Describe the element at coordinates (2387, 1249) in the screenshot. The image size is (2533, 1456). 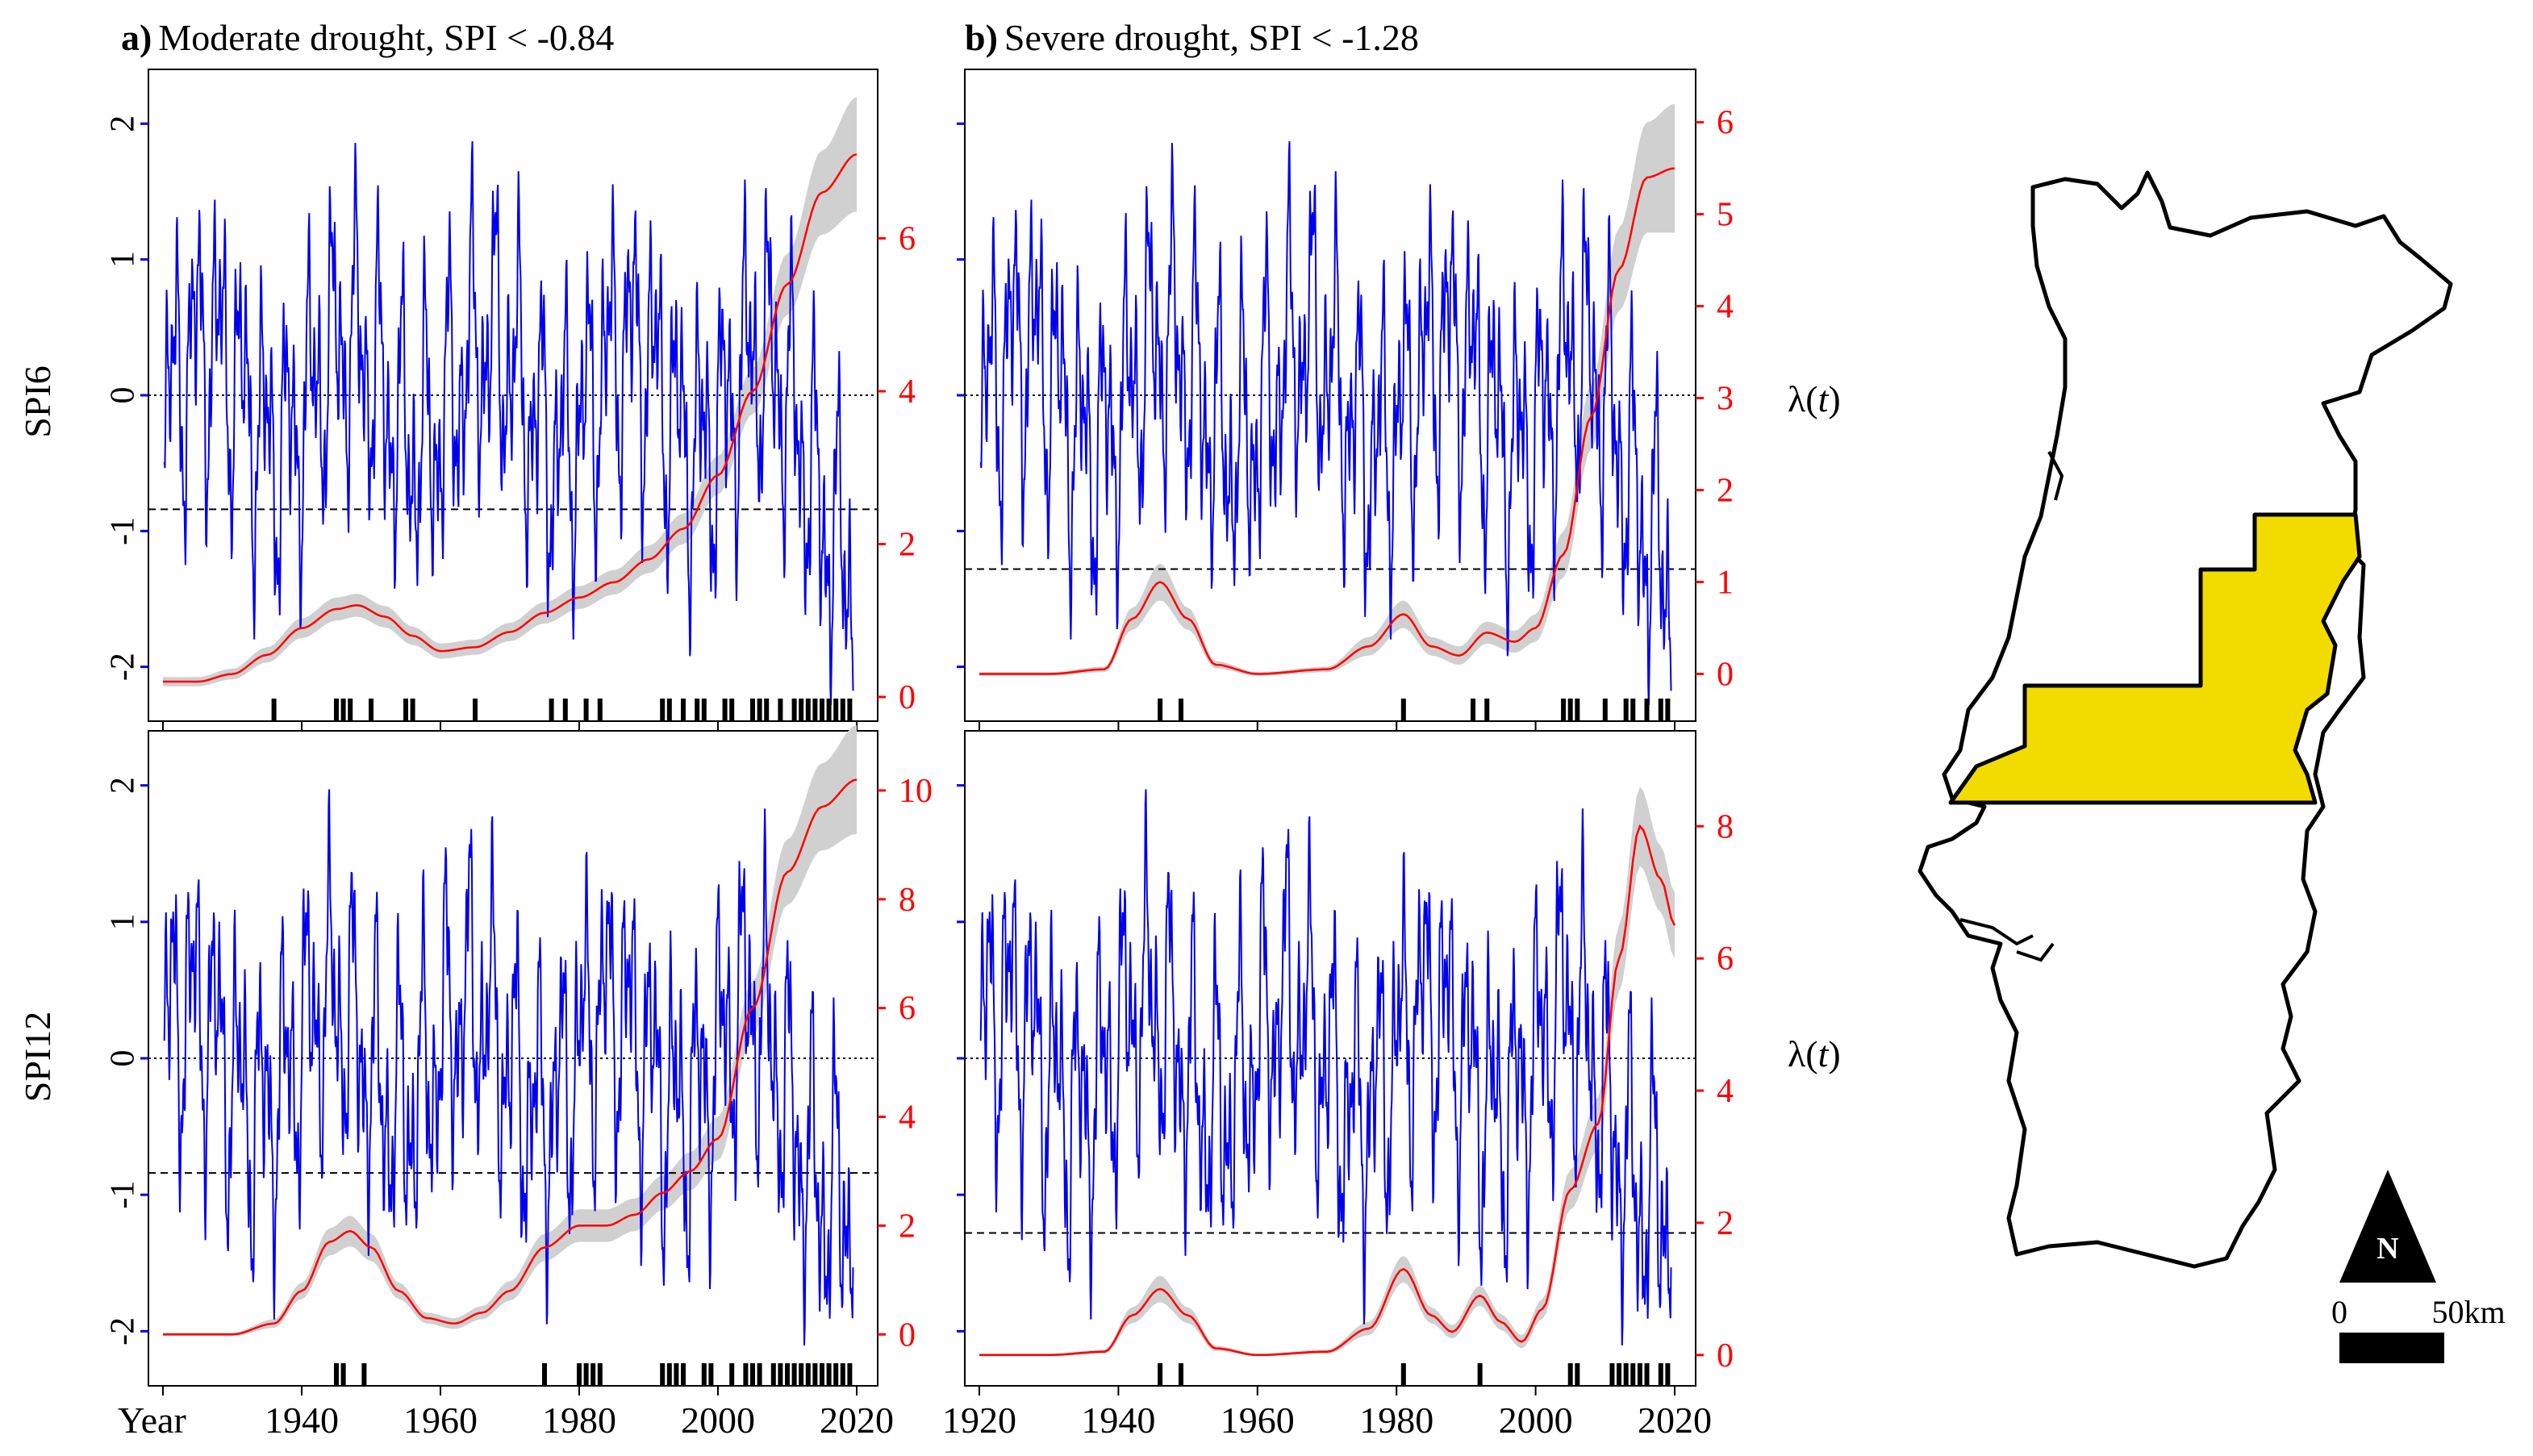
I see `north-label: N` at that location.